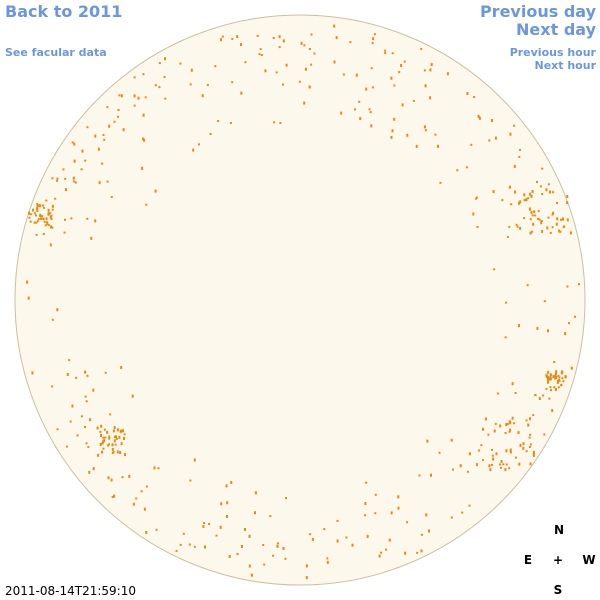  What do you see at coordinates (63, 11) in the screenshot?
I see `back-link: Back to 2011` at bounding box center [63, 11].